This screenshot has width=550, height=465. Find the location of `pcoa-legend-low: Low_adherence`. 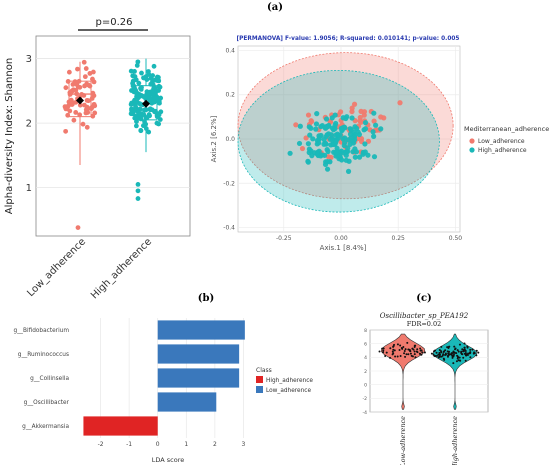

pcoa-legend-low: Low_adherence is located at coordinates (501, 141).